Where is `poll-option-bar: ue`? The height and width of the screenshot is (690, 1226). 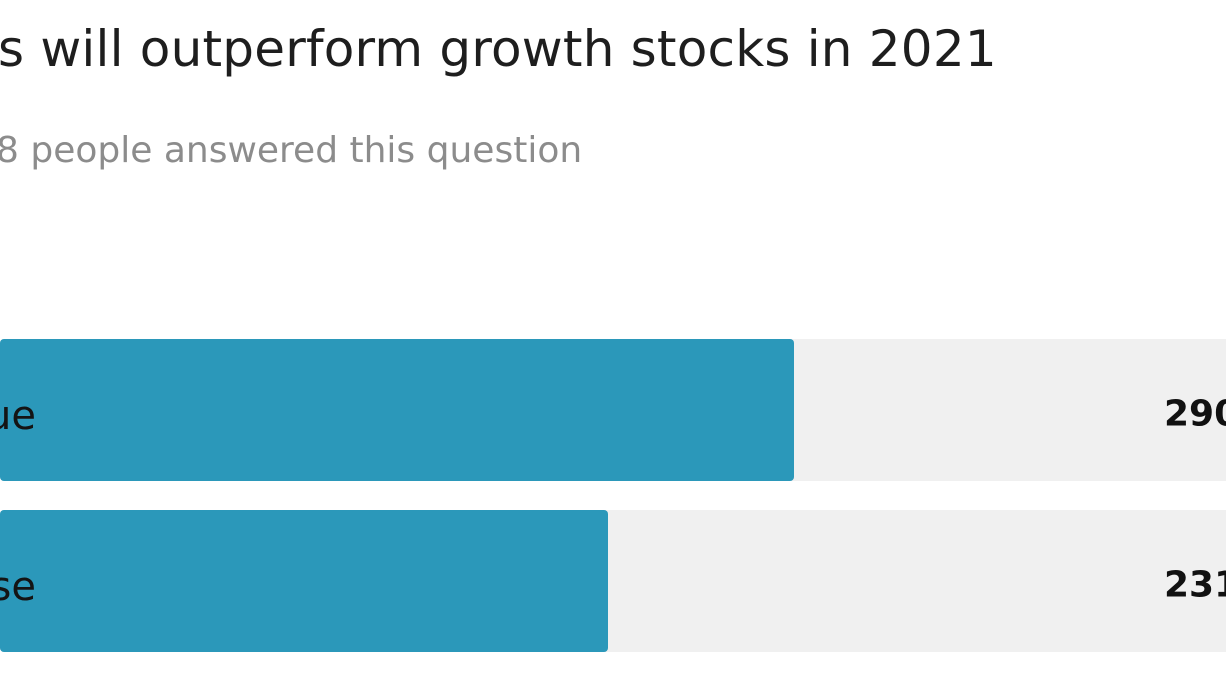
poll-option-bar: ue is located at coordinates (397, 410).